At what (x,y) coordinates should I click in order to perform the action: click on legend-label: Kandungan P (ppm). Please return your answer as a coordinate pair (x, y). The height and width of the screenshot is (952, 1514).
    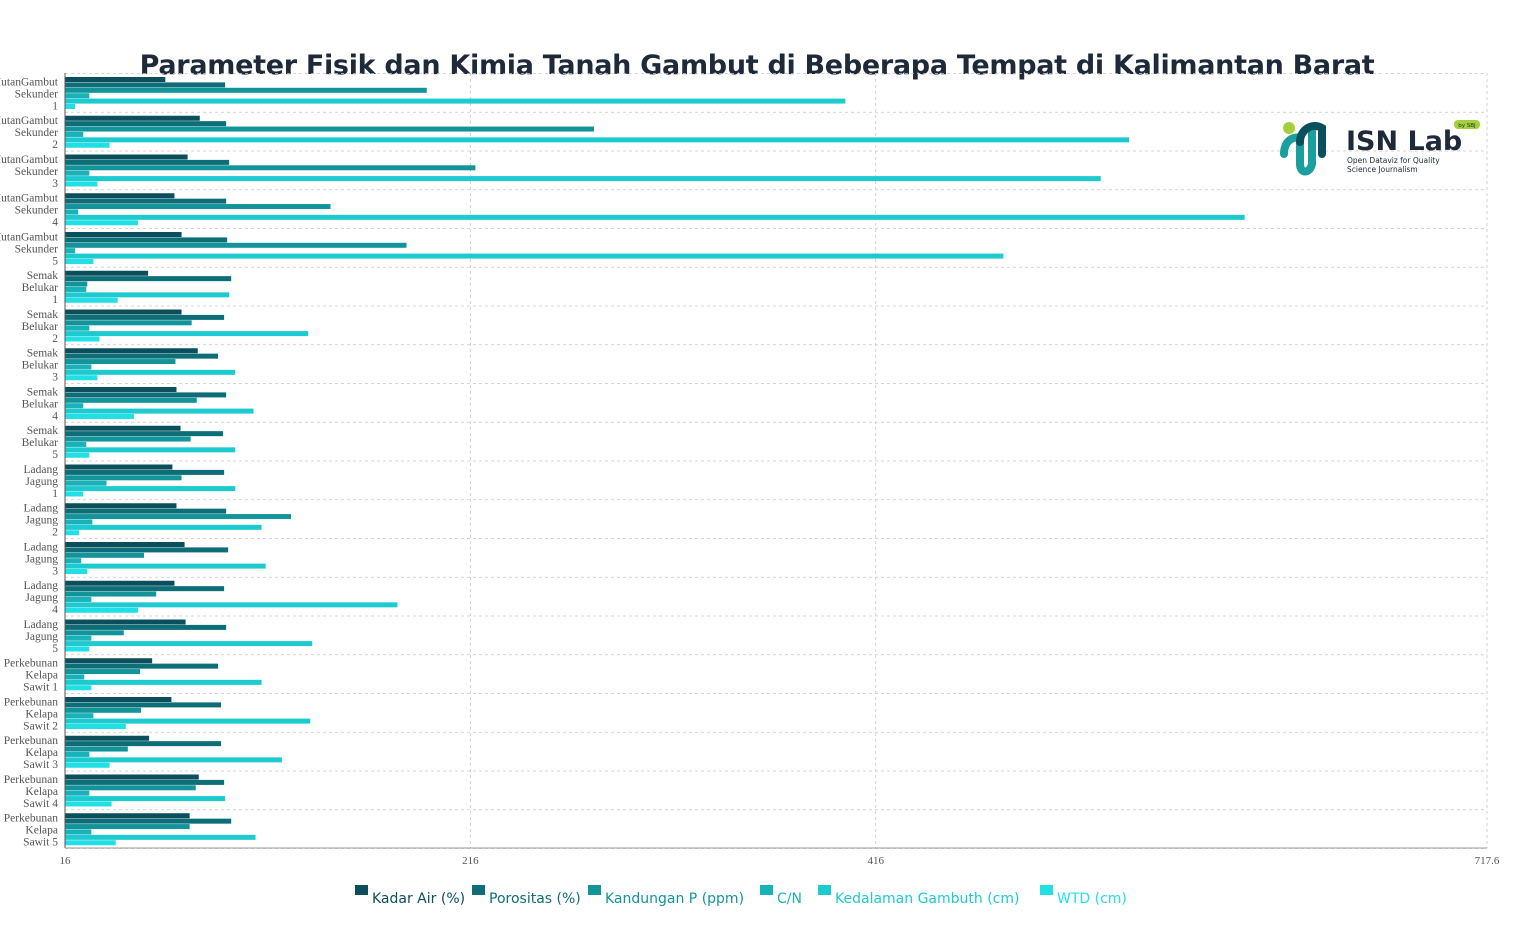
    Looking at the image, I should click on (674, 899).